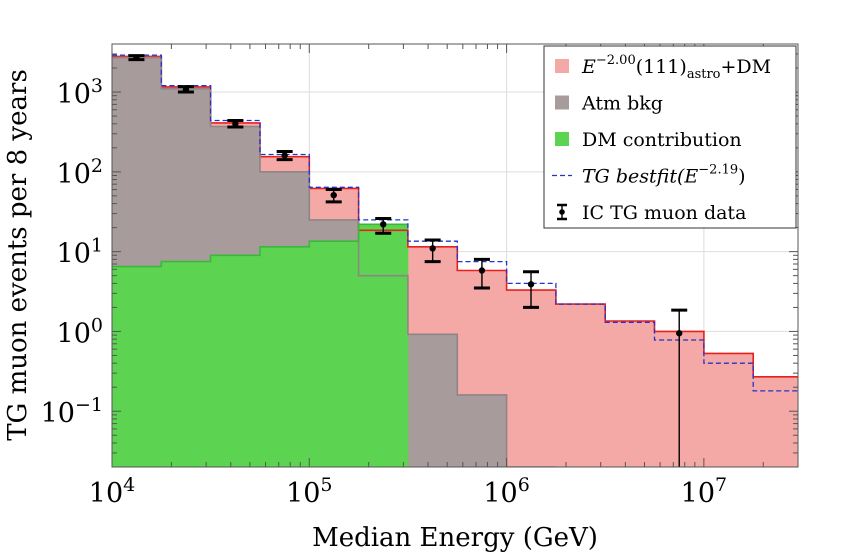 The height and width of the screenshot is (556, 843). I want to click on x-tick-label: 10⁵, so click(309, 491).